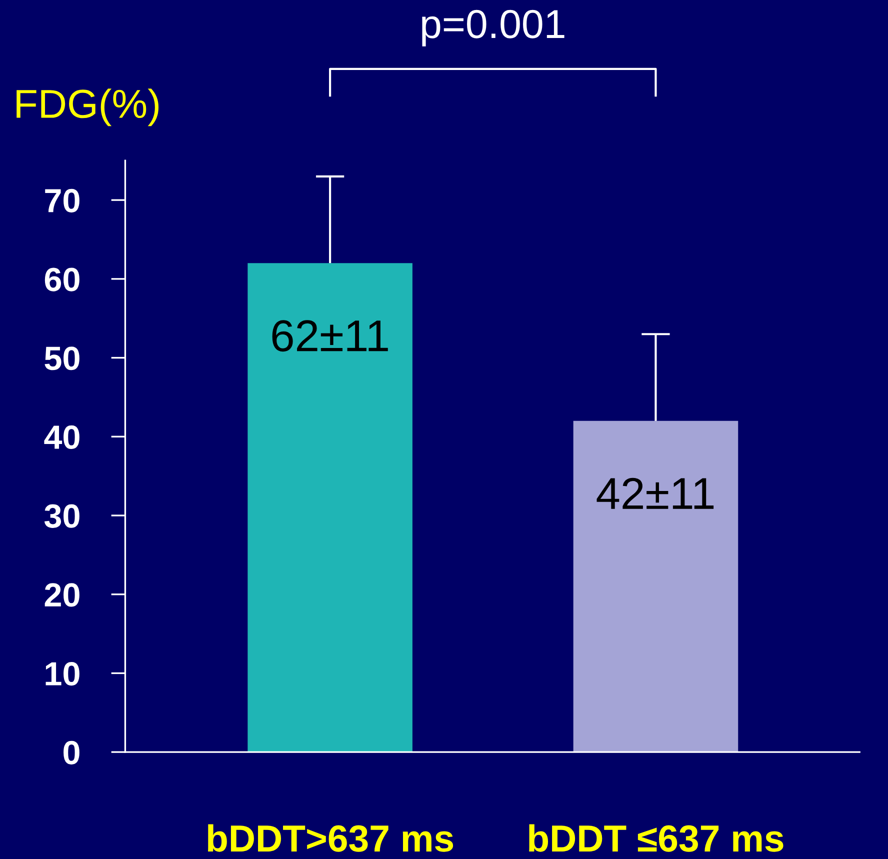 This screenshot has width=888, height=859. What do you see at coordinates (62, 358) in the screenshot?
I see `y-tick-label: 50` at bounding box center [62, 358].